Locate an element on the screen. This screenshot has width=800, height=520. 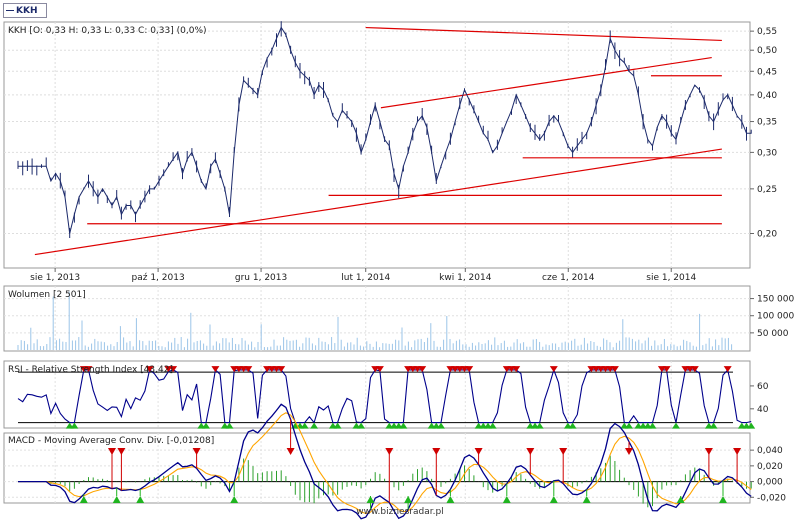
rsi-title: RSI - Relative Strength Index [43,42] is located at coordinates (90, 370).